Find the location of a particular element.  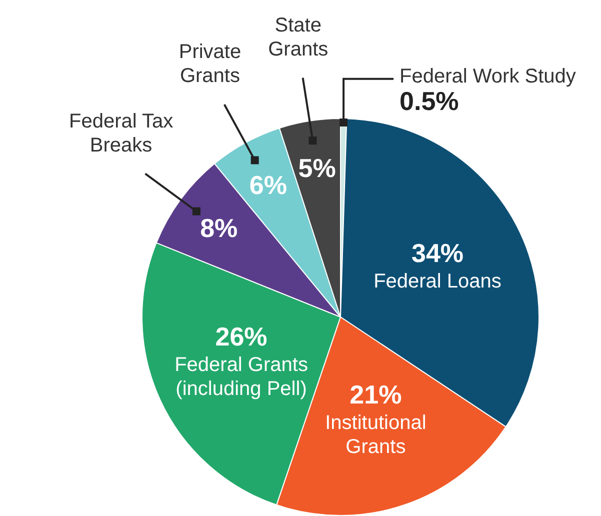

slice-label: Federal Work Study is located at coordinates (488, 76).